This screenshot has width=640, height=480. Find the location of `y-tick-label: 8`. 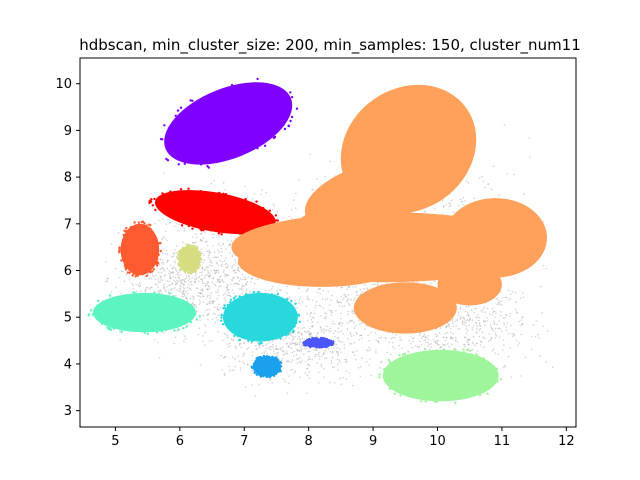

y-tick-label: 8 is located at coordinates (68, 178).